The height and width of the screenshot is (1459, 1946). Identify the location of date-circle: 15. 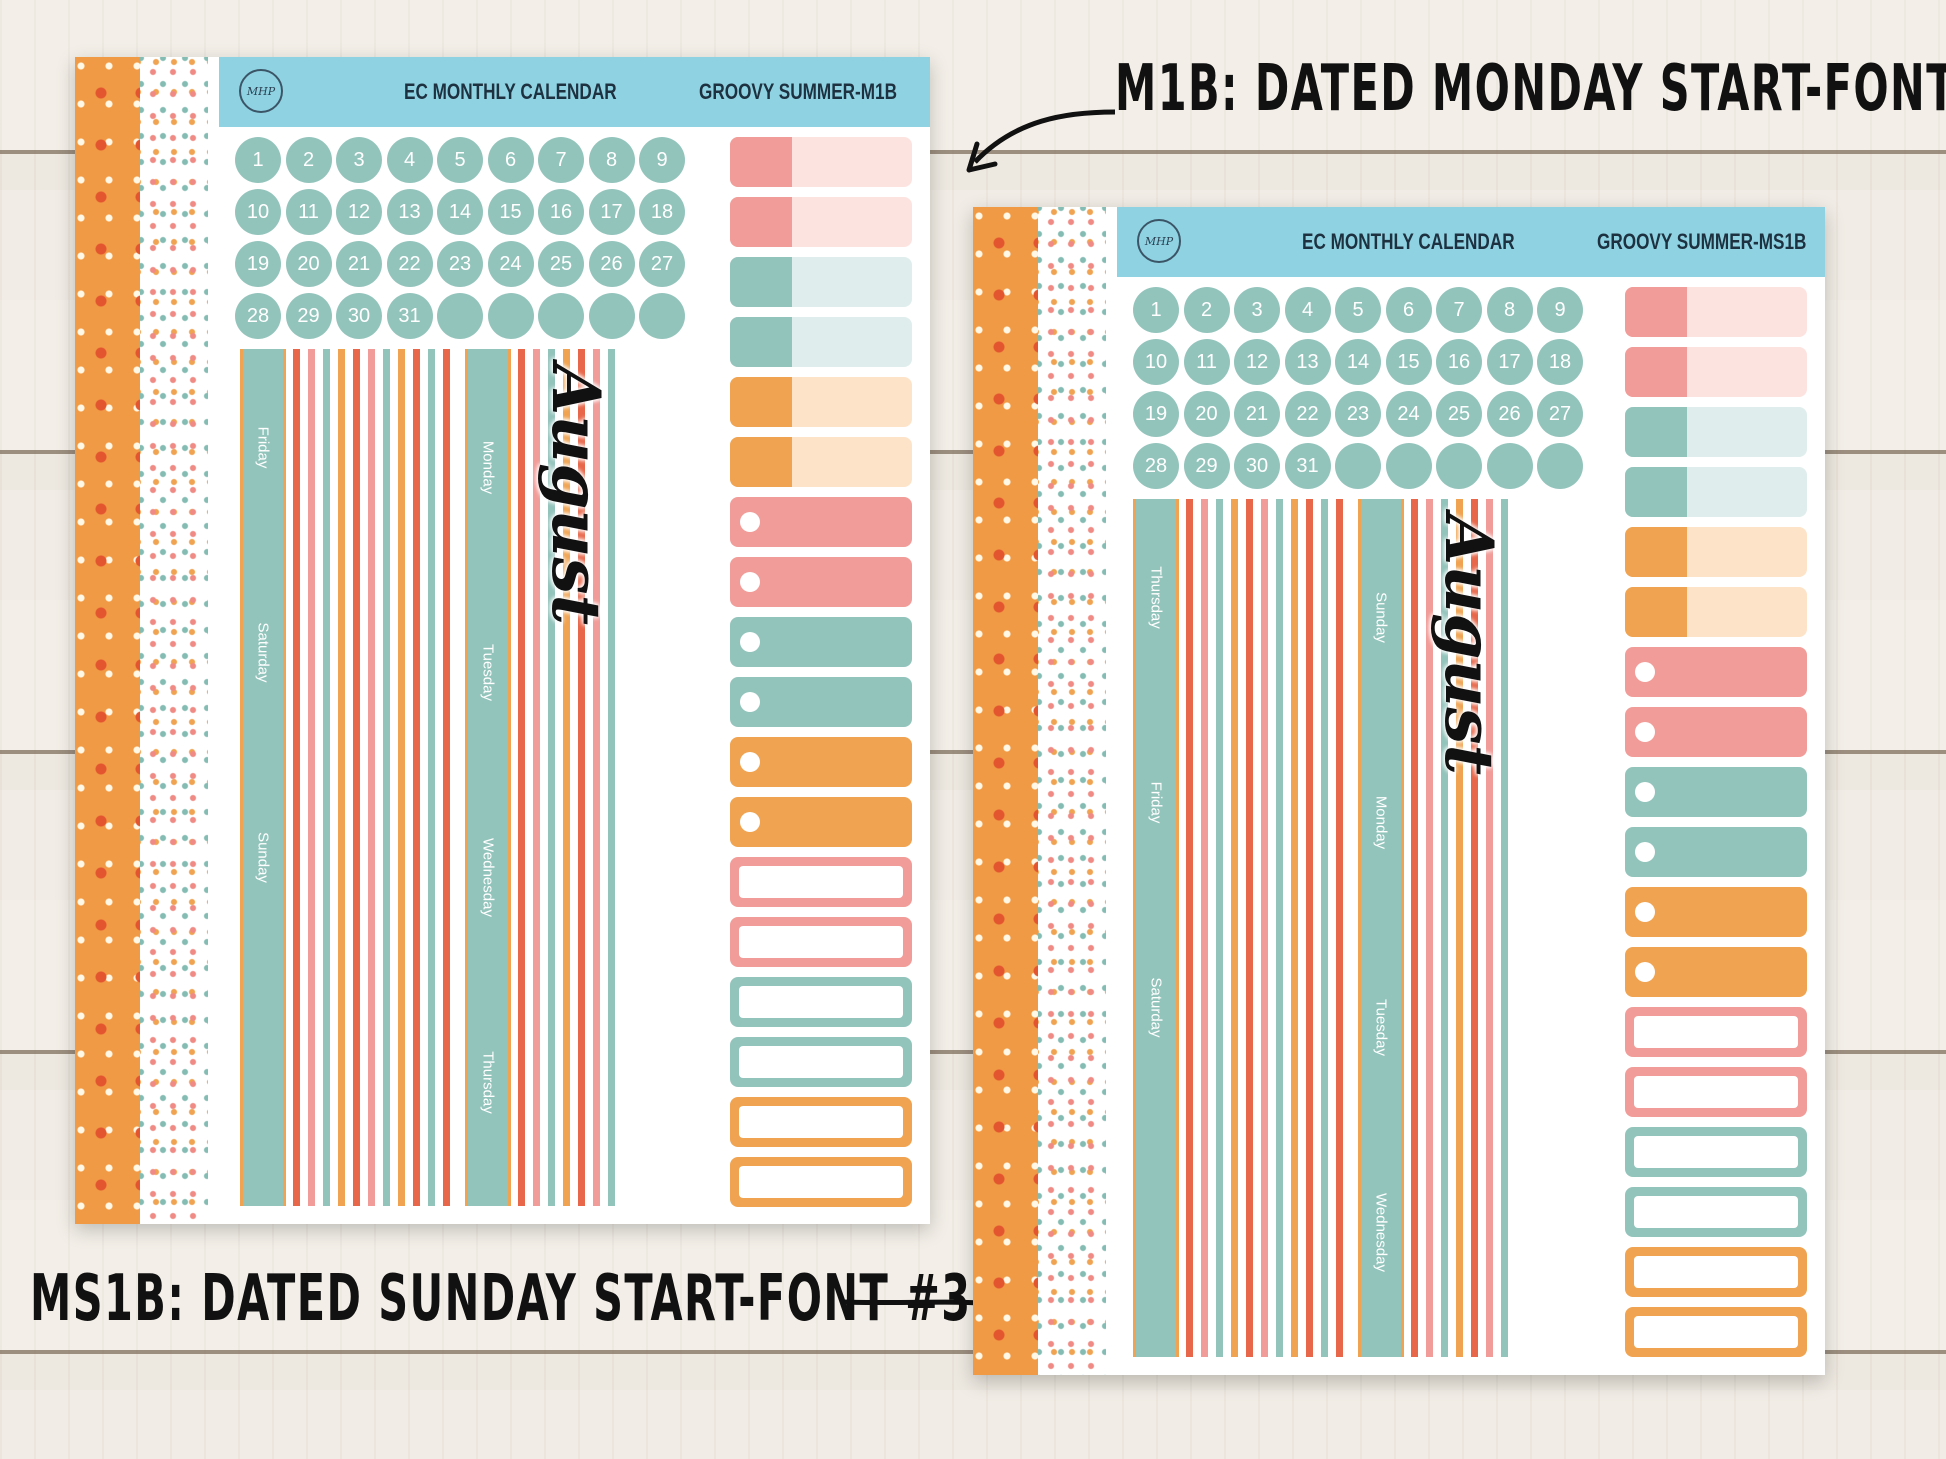
(1408, 362).